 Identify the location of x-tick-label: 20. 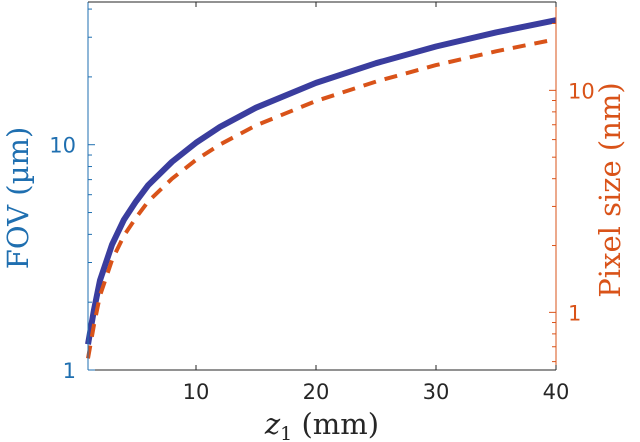
(316, 392).